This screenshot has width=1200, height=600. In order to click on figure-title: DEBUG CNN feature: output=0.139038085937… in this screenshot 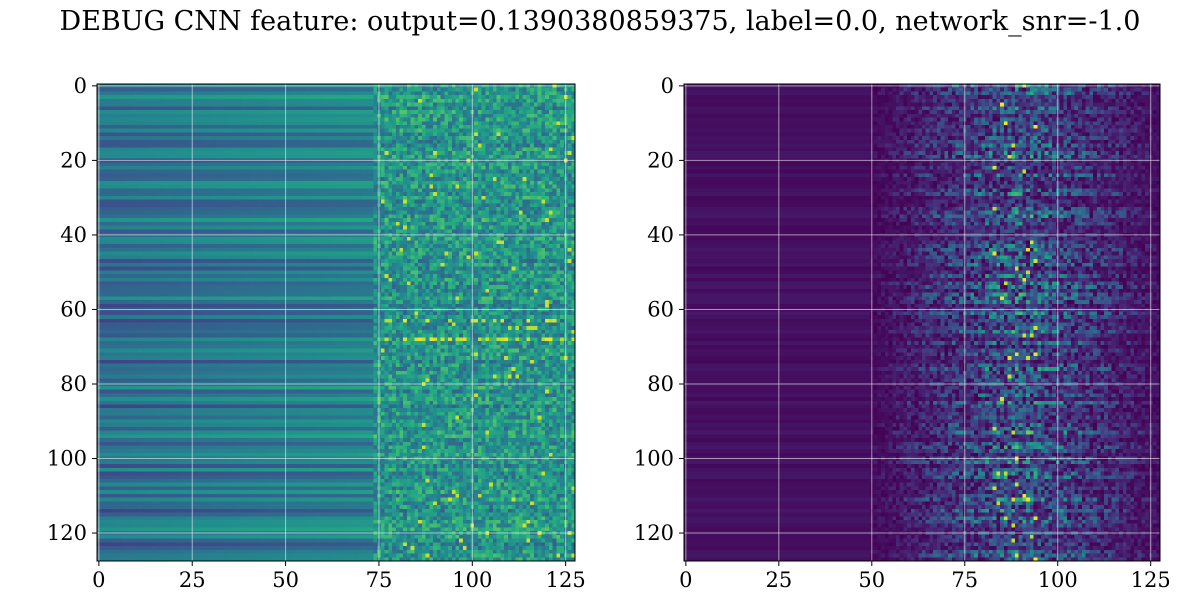, I will do `click(600, 21)`.